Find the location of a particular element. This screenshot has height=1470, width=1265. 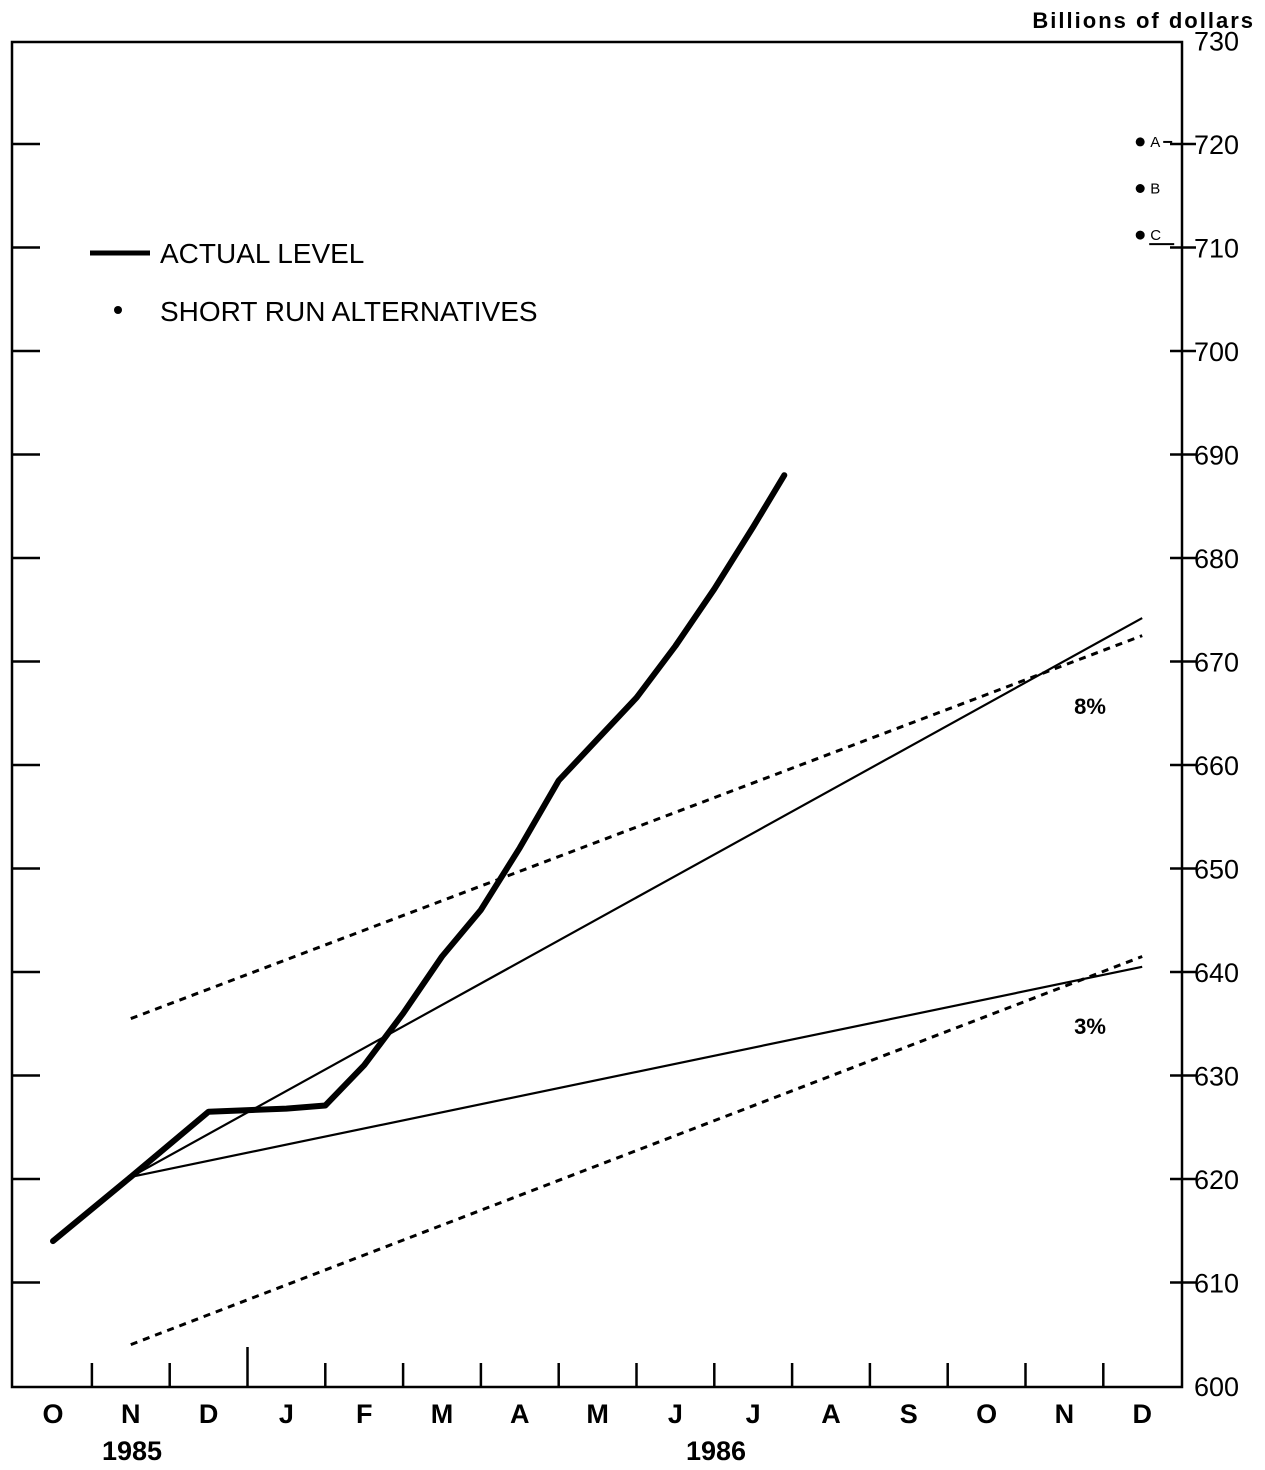

y-tick-label-660: 660 is located at coordinates (1216, 766).